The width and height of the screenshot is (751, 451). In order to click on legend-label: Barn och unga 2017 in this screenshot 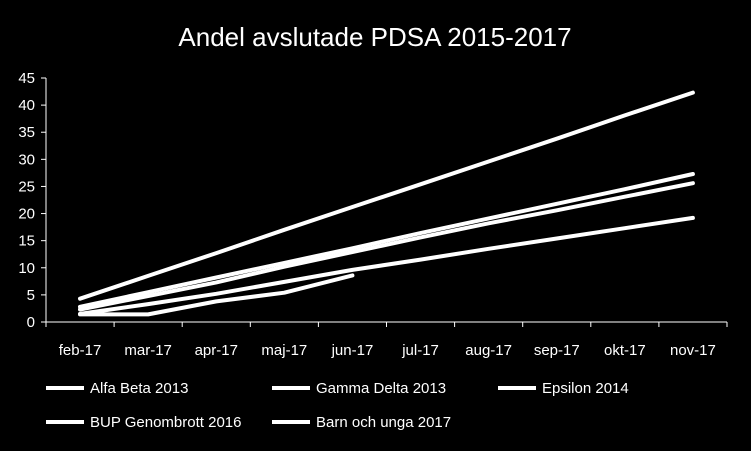, I will do `click(383, 422)`.